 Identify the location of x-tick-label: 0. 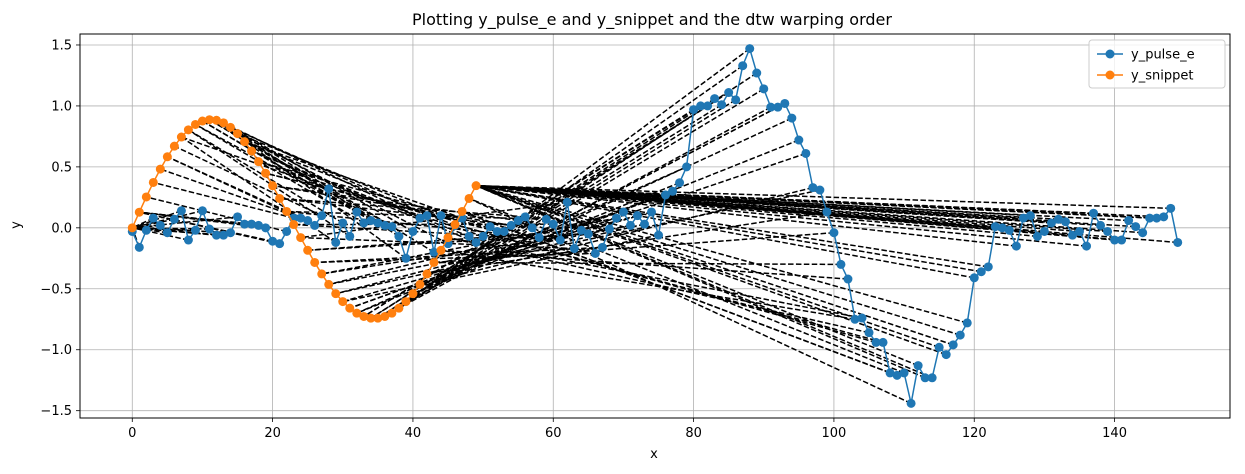
(132, 433).